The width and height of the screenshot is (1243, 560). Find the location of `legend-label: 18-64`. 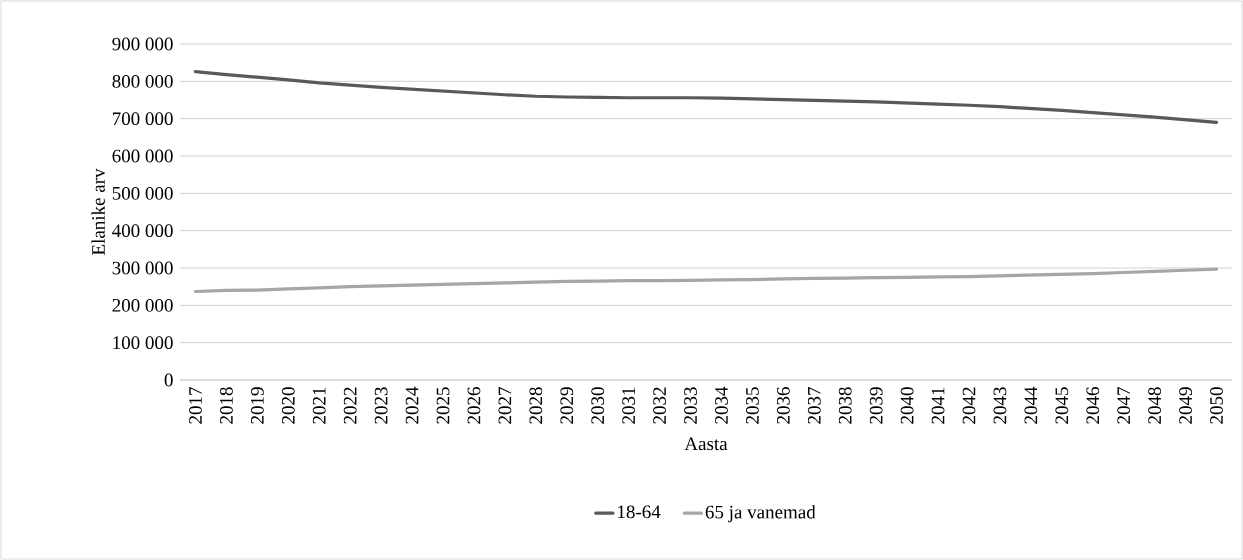

legend-label: 18-64 is located at coordinates (639, 512).